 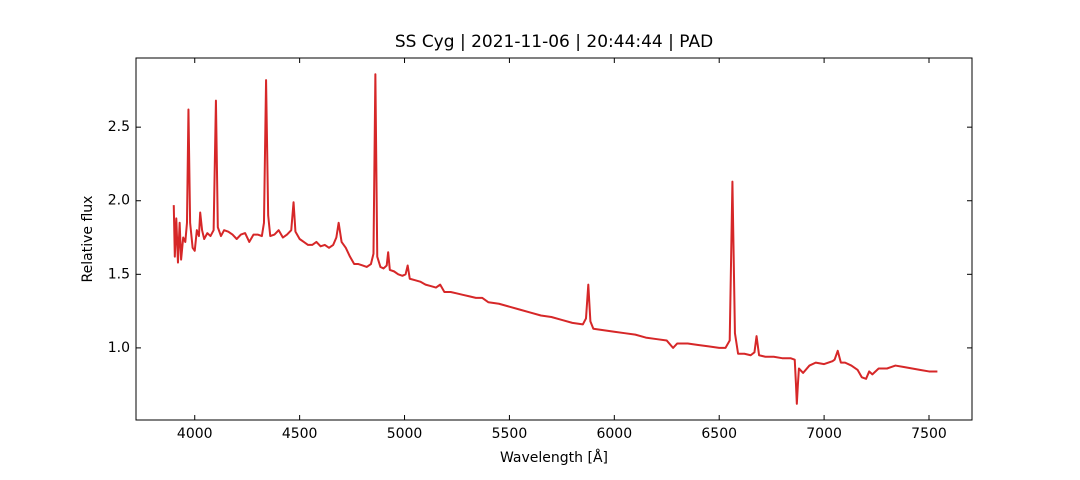 What do you see at coordinates (554, 457) in the screenshot?
I see `x-axis-label: Wavelength [Å]` at bounding box center [554, 457].